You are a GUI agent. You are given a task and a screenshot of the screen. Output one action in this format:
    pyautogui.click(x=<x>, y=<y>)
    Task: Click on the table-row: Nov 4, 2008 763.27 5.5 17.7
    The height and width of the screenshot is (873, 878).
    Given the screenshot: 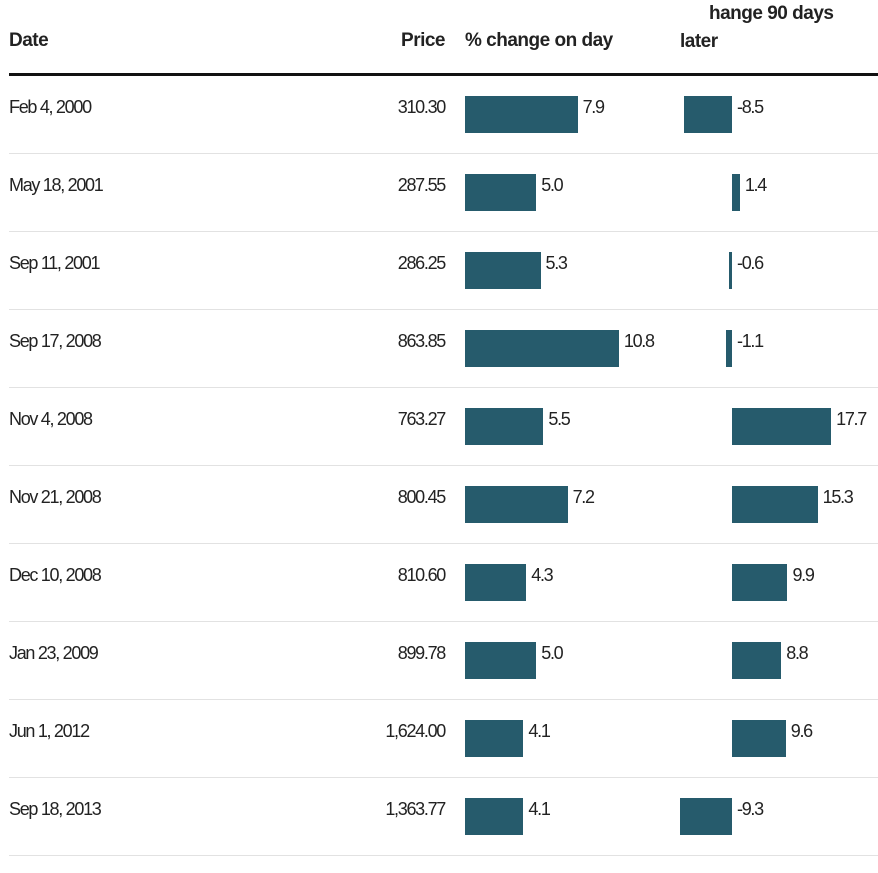 What is the action you would take?
    pyautogui.click(x=439, y=427)
    